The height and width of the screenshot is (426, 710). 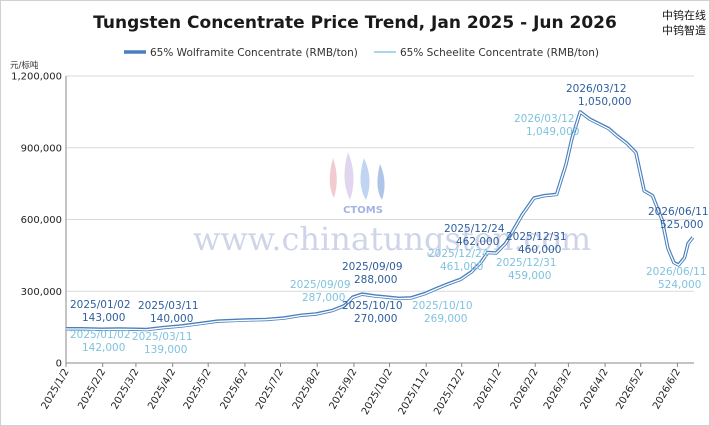 What do you see at coordinates (596, 89) in the screenshot?
I see `annotation-date-wolframite: 2026/03/12` at bounding box center [596, 89].